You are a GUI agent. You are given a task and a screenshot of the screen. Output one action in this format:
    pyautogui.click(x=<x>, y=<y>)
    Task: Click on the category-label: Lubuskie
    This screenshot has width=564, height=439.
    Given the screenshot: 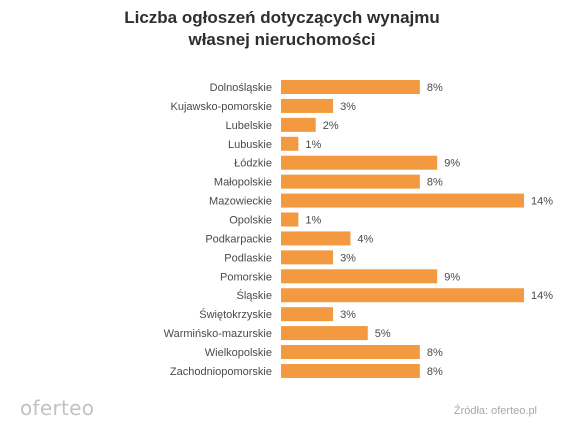 What is the action you would take?
    pyautogui.click(x=250, y=145)
    